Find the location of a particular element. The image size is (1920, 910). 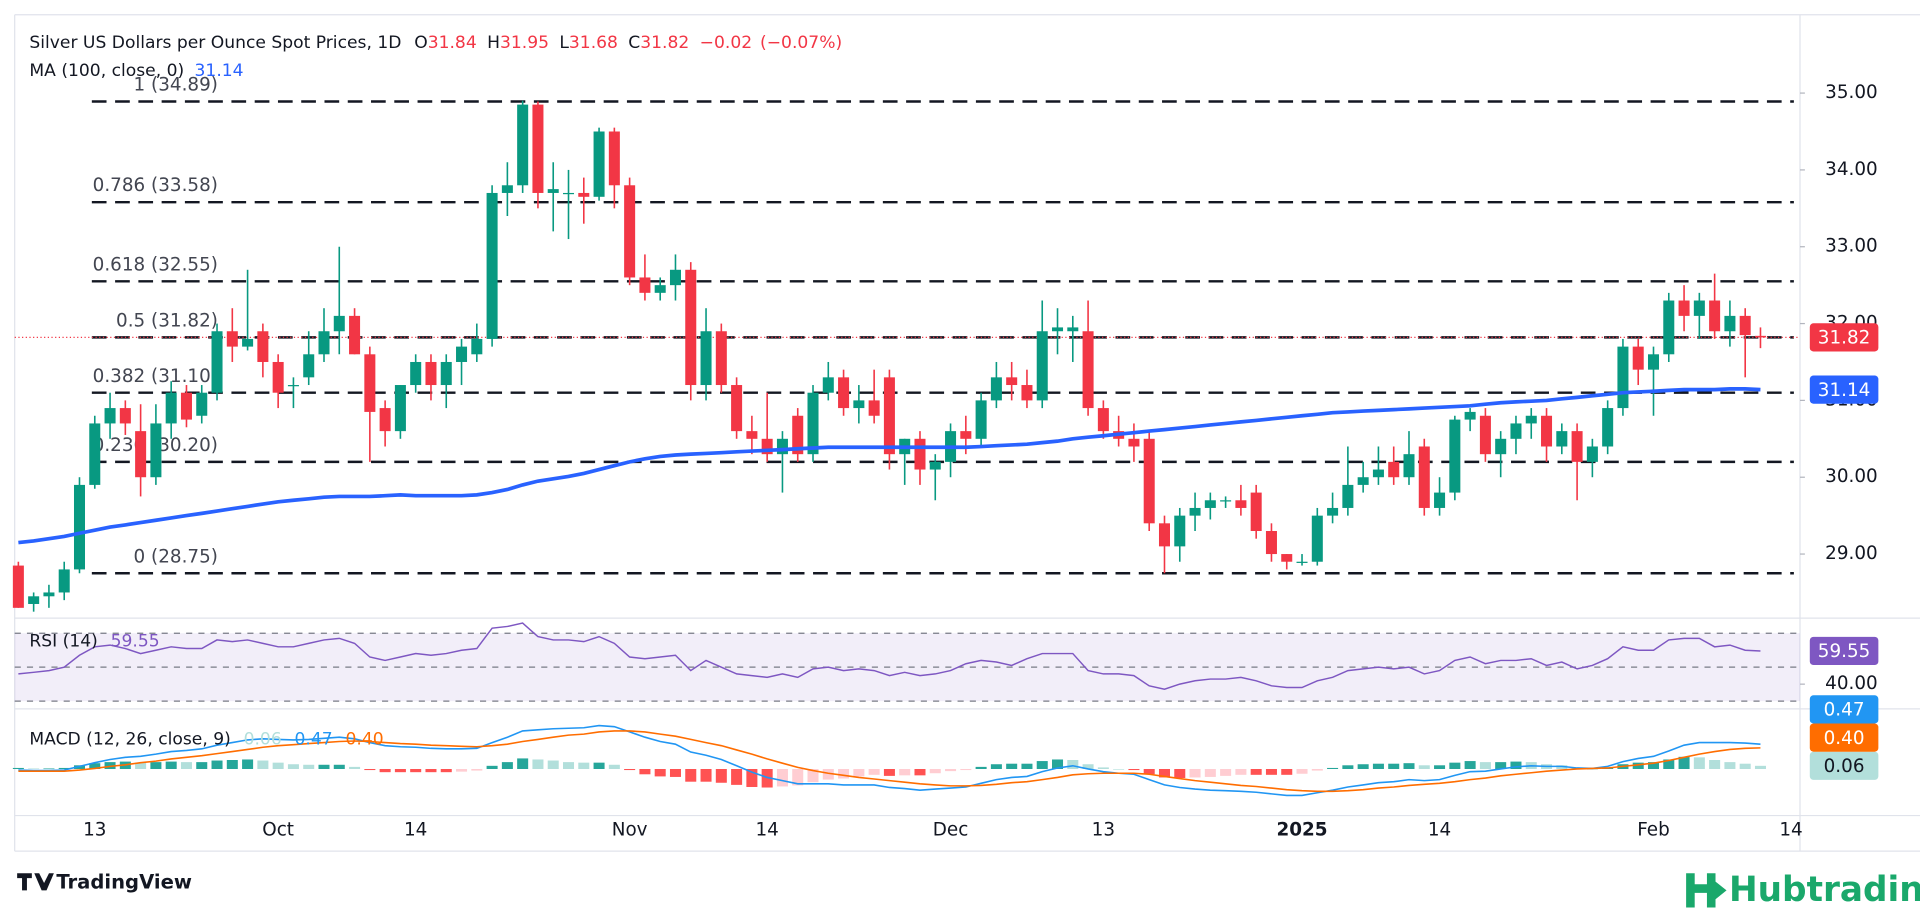

legend-label: RSI (14) is located at coordinates (63, 641).